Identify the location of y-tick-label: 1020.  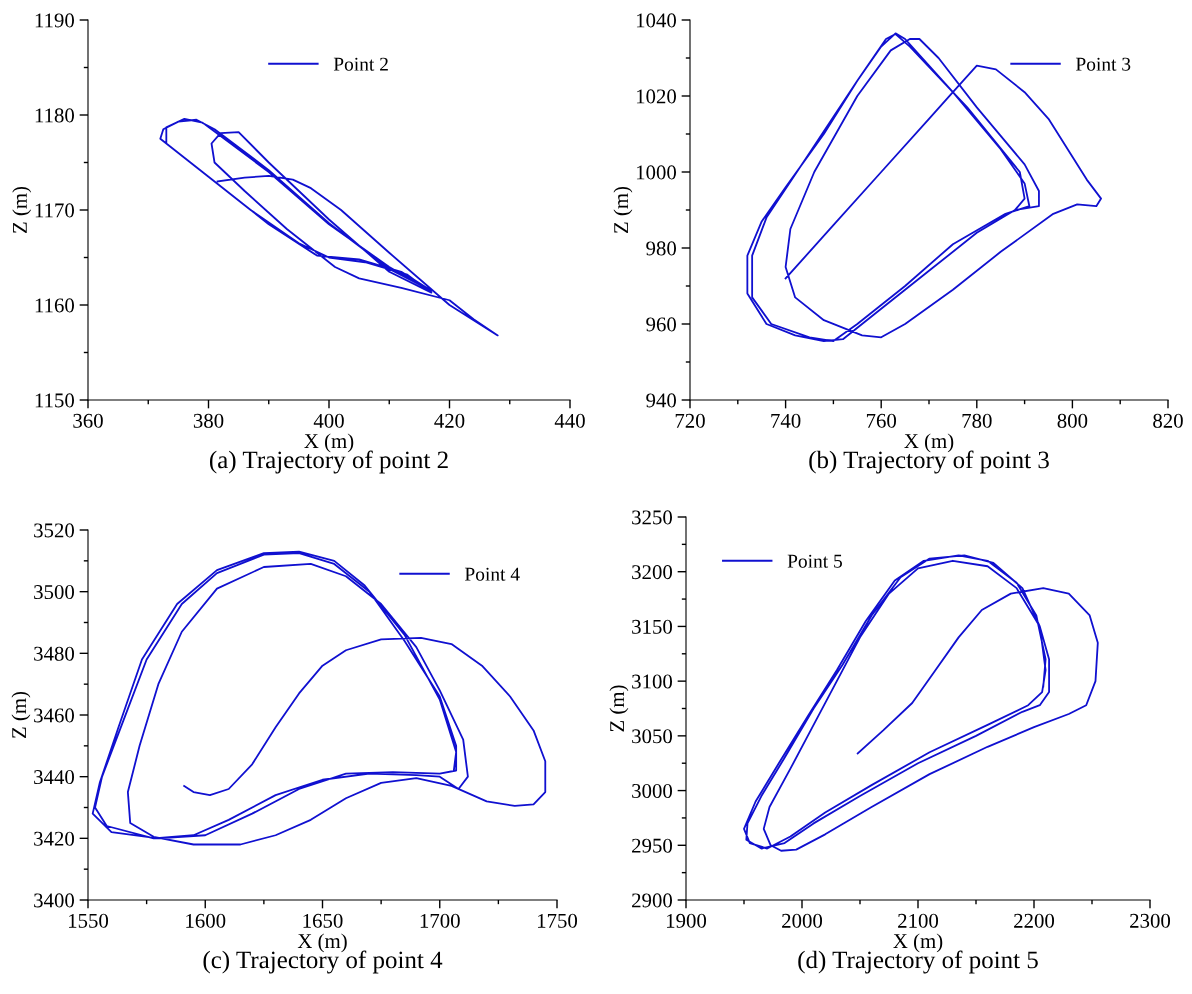
(656, 96).